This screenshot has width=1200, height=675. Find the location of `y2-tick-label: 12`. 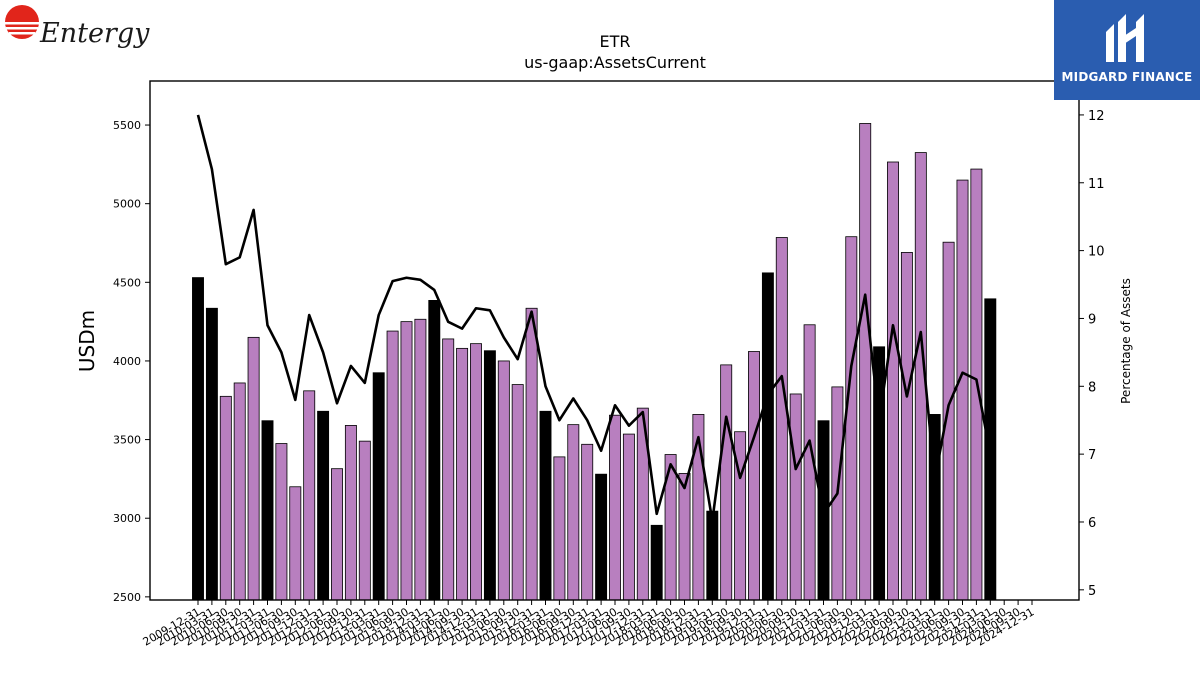

y2-tick-label: 12 is located at coordinates (1096, 116).